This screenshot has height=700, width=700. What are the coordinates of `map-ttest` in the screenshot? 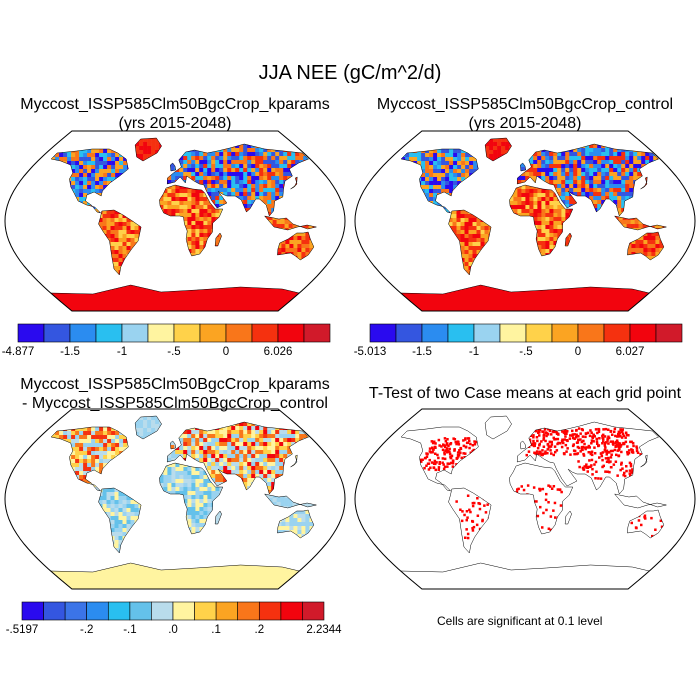 It's located at (525, 499).